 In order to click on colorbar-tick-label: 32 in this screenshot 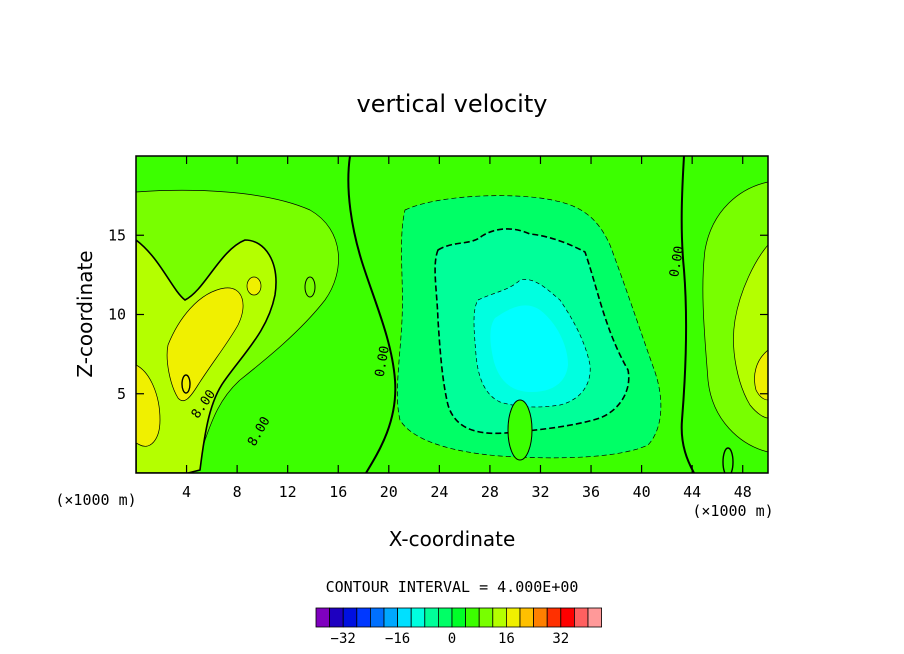, I will do `click(560, 639)`.